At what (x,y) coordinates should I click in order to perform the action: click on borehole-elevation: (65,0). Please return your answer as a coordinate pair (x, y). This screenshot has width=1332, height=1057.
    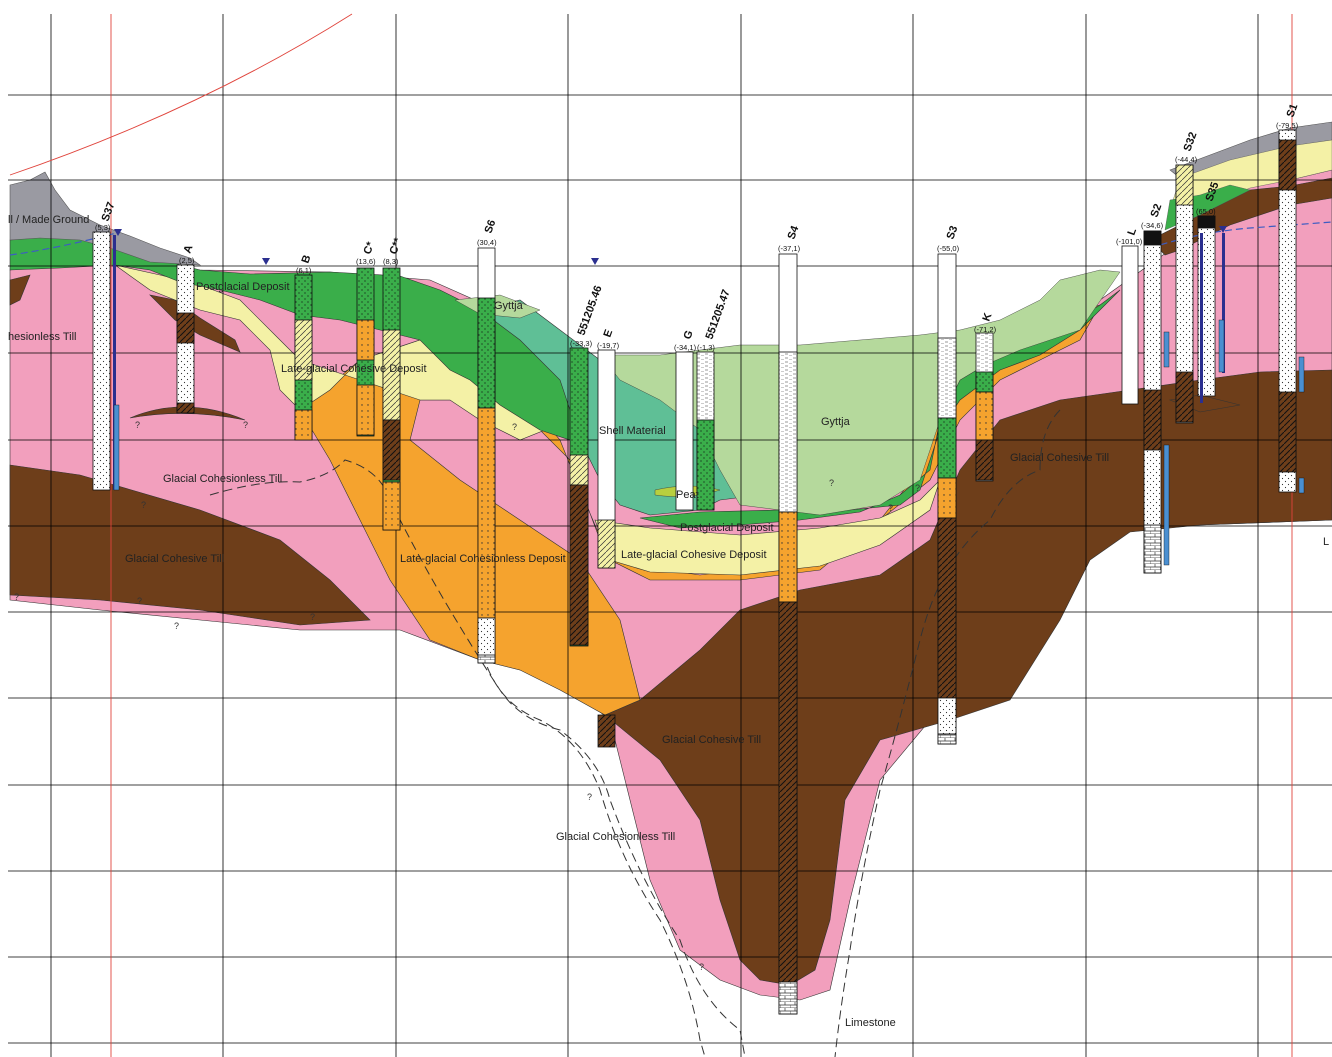
    Looking at the image, I should click on (1206, 211).